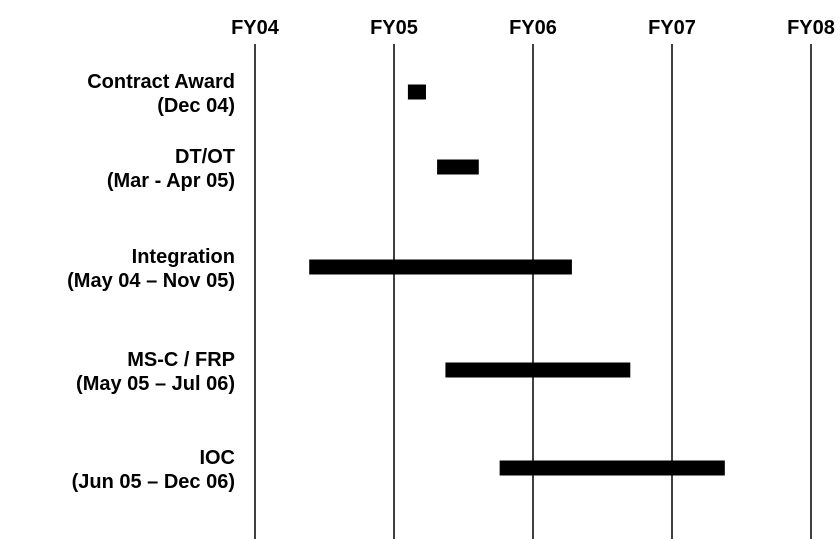 Image resolution: width=840 pixels, height=539 pixels. I want to click on fy-label-fy05: FY05, so click(394, 28).